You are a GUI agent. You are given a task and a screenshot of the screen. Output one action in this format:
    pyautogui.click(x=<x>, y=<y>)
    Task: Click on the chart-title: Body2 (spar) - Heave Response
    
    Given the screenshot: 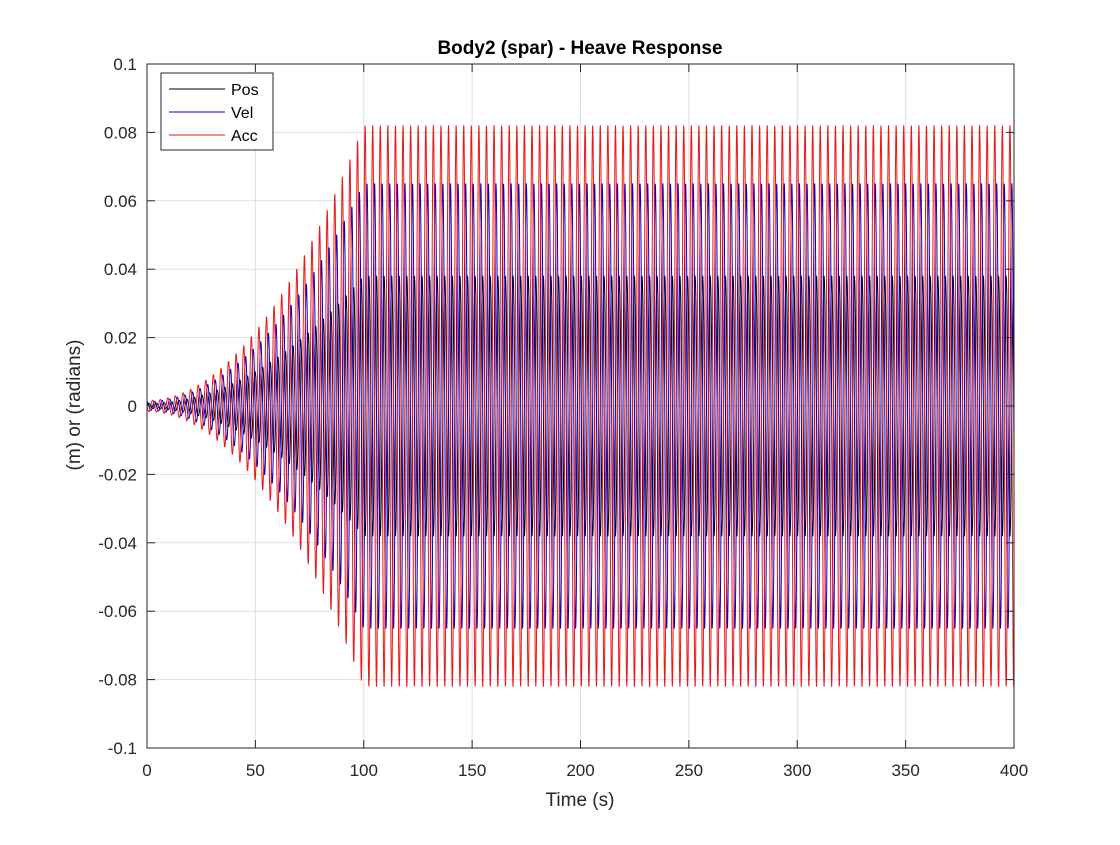 What is the action you would take?
    pyautogui.click(x=579, y=48)
    